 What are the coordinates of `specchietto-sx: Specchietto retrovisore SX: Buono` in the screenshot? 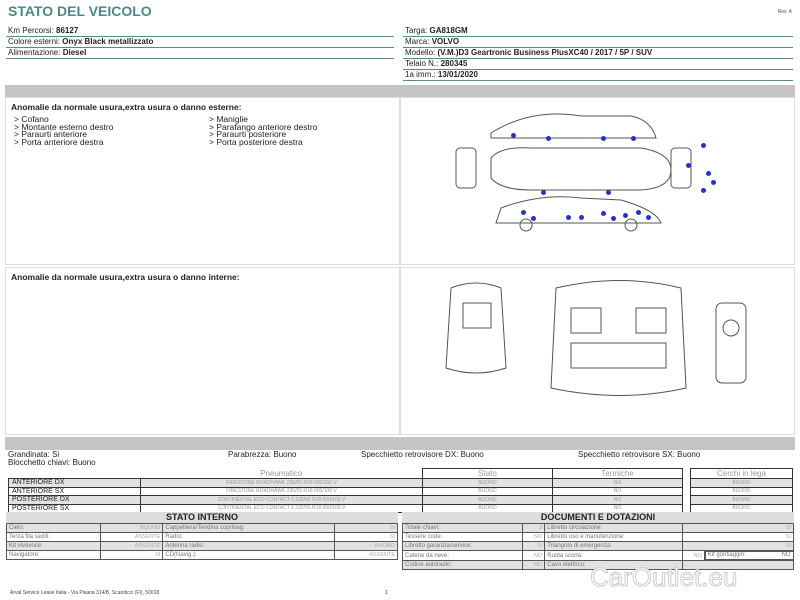 It's located at (639, 454).